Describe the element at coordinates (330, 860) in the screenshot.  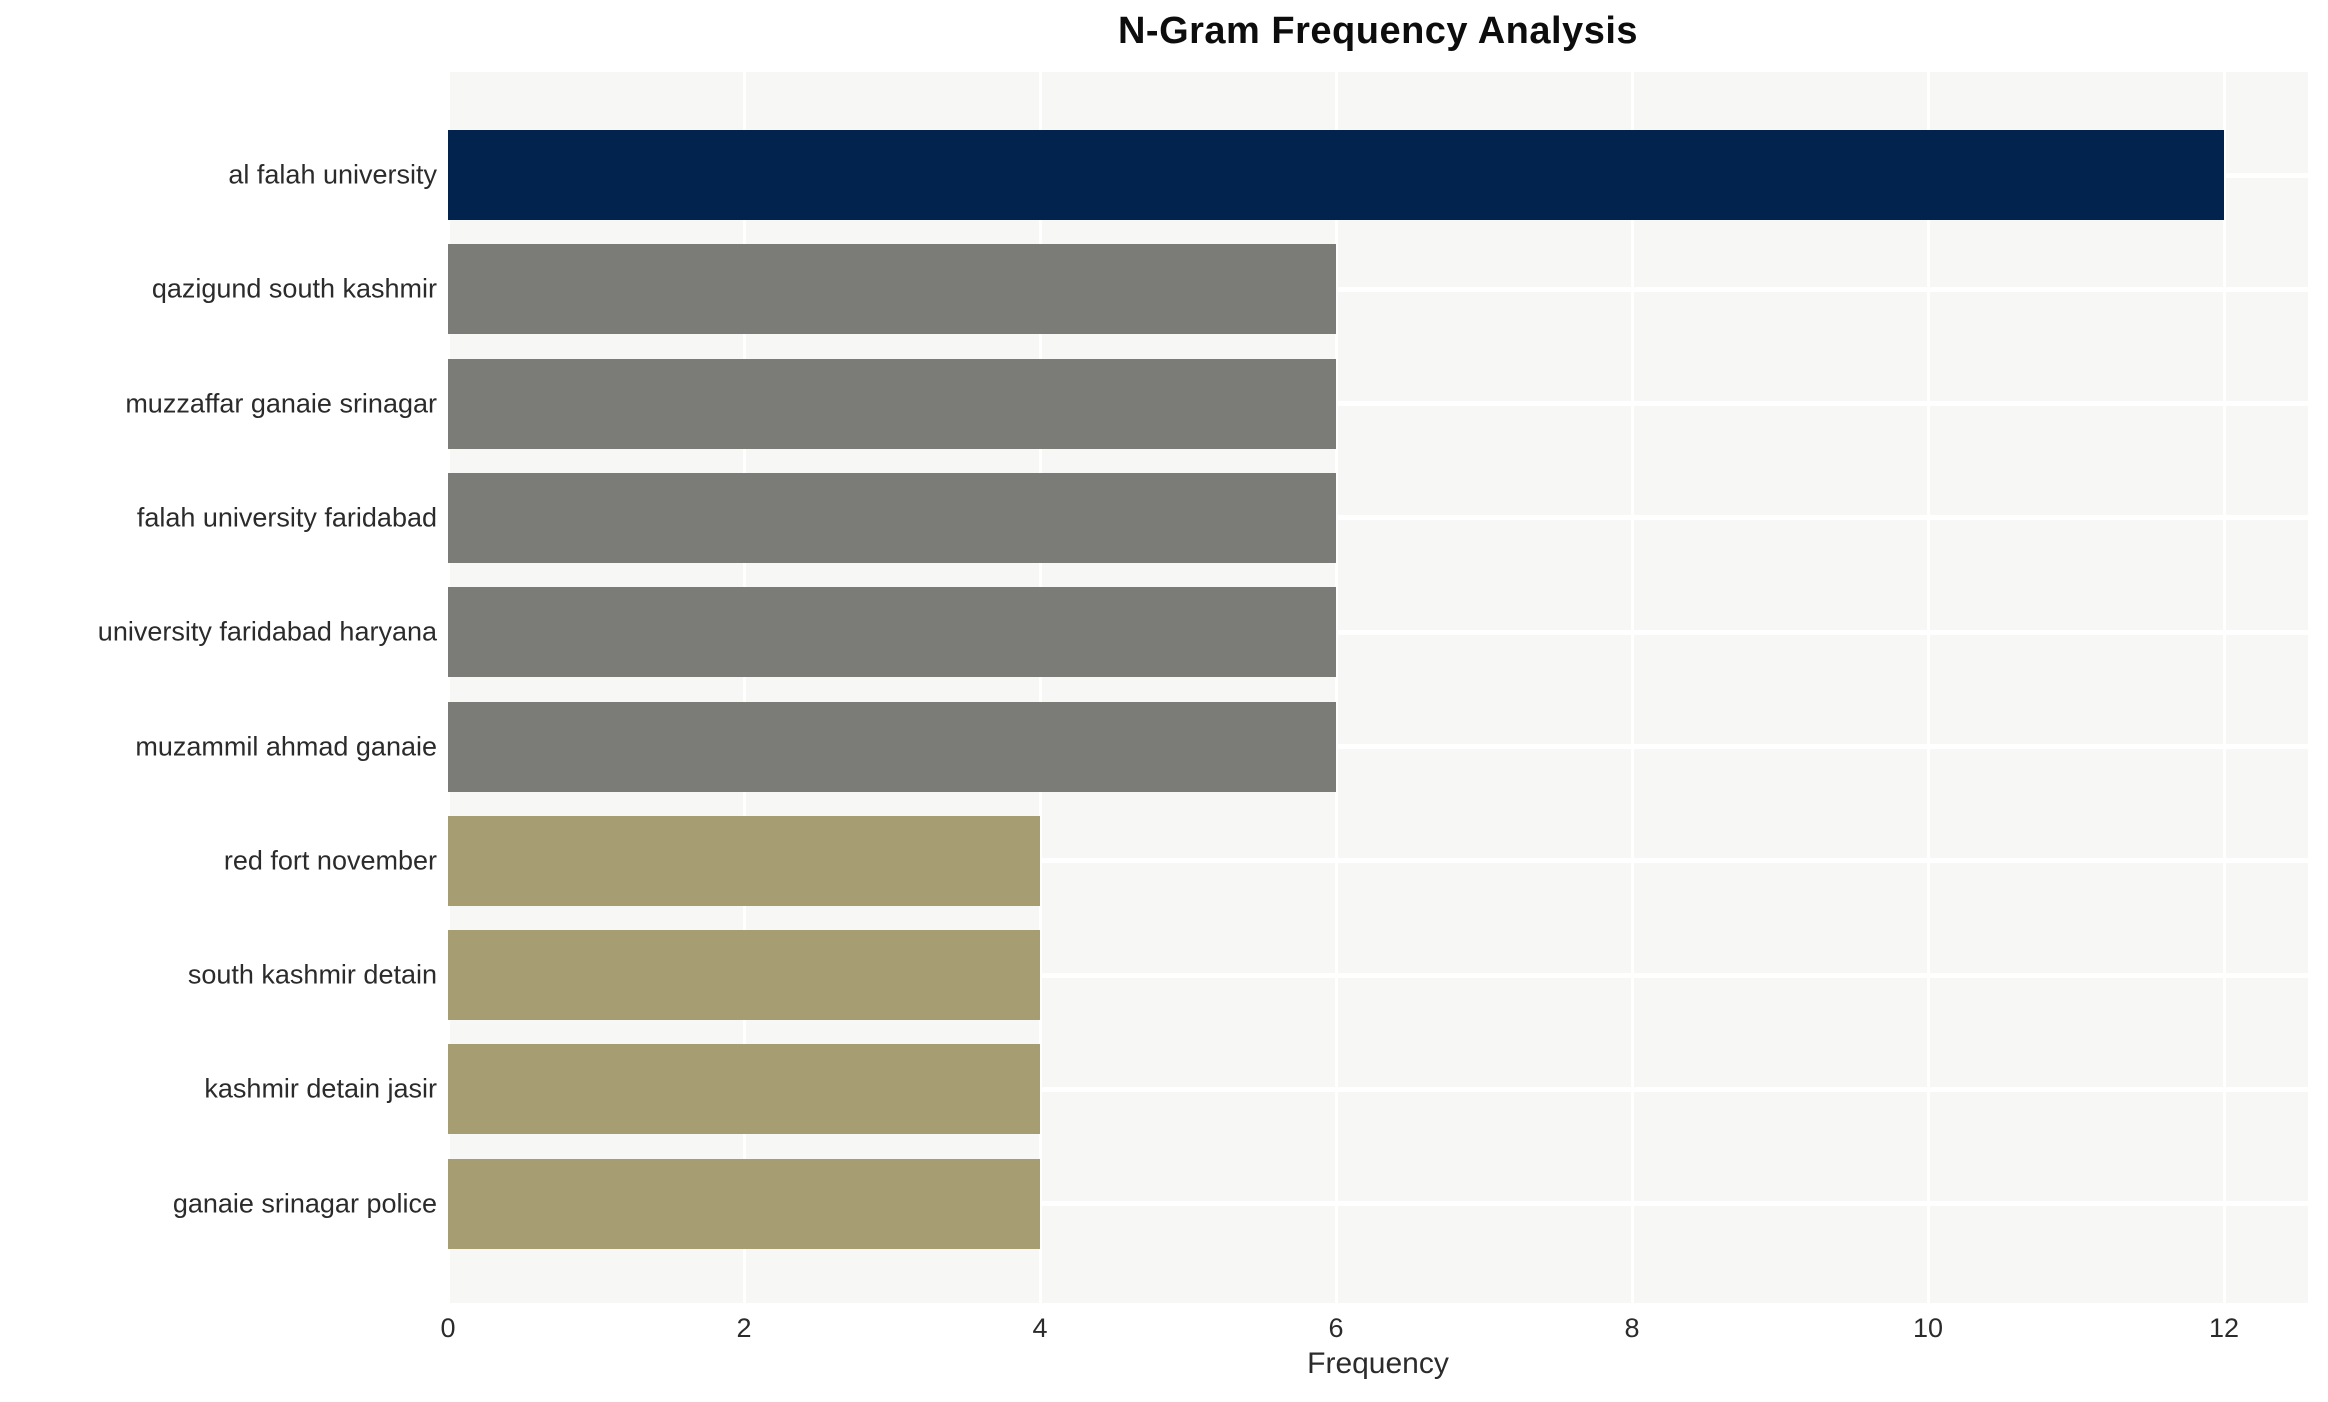
I see `y-tick-label: red fort november` at that location.